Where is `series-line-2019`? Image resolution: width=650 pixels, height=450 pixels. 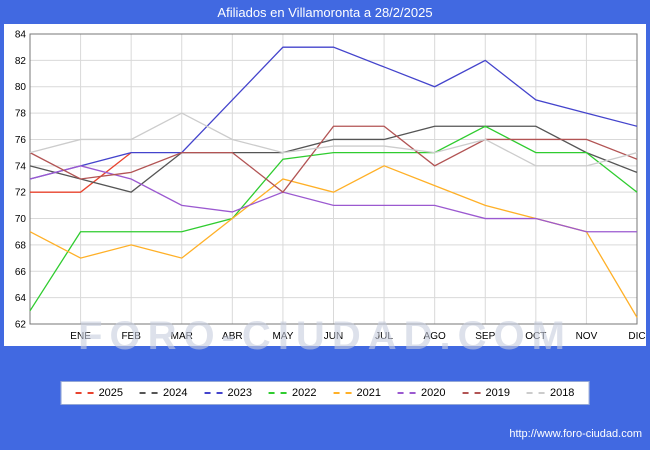
series-line-2019 is located at coordinates (333, 159).